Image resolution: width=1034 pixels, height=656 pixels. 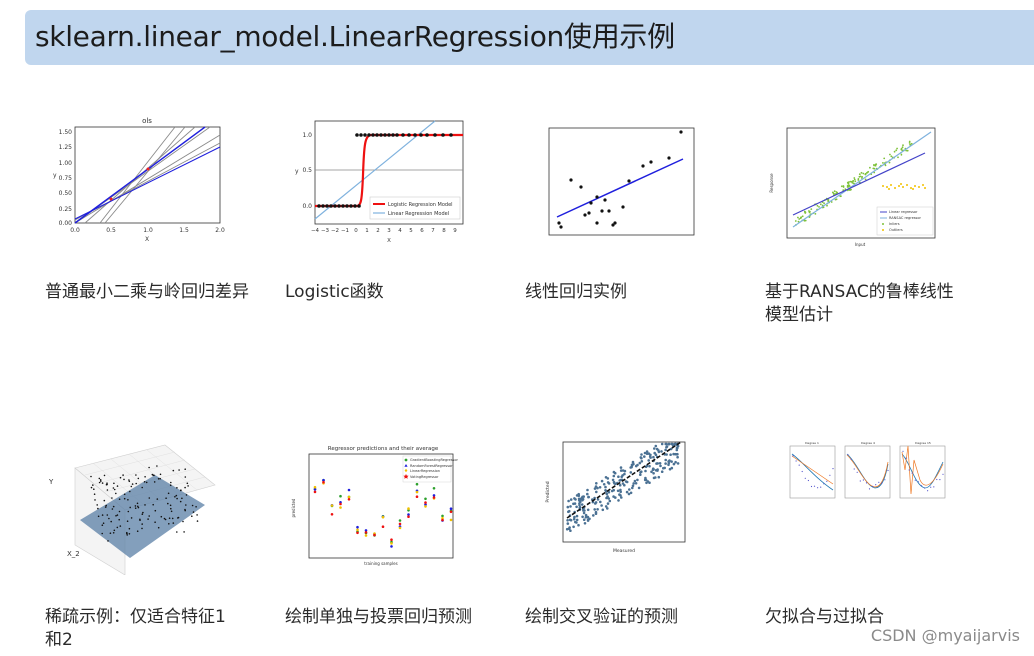 What do you see at coordinates (66, 209) in the screenshot?
I see `y-tick-label: 0.25` at bounding box center [66, 209].